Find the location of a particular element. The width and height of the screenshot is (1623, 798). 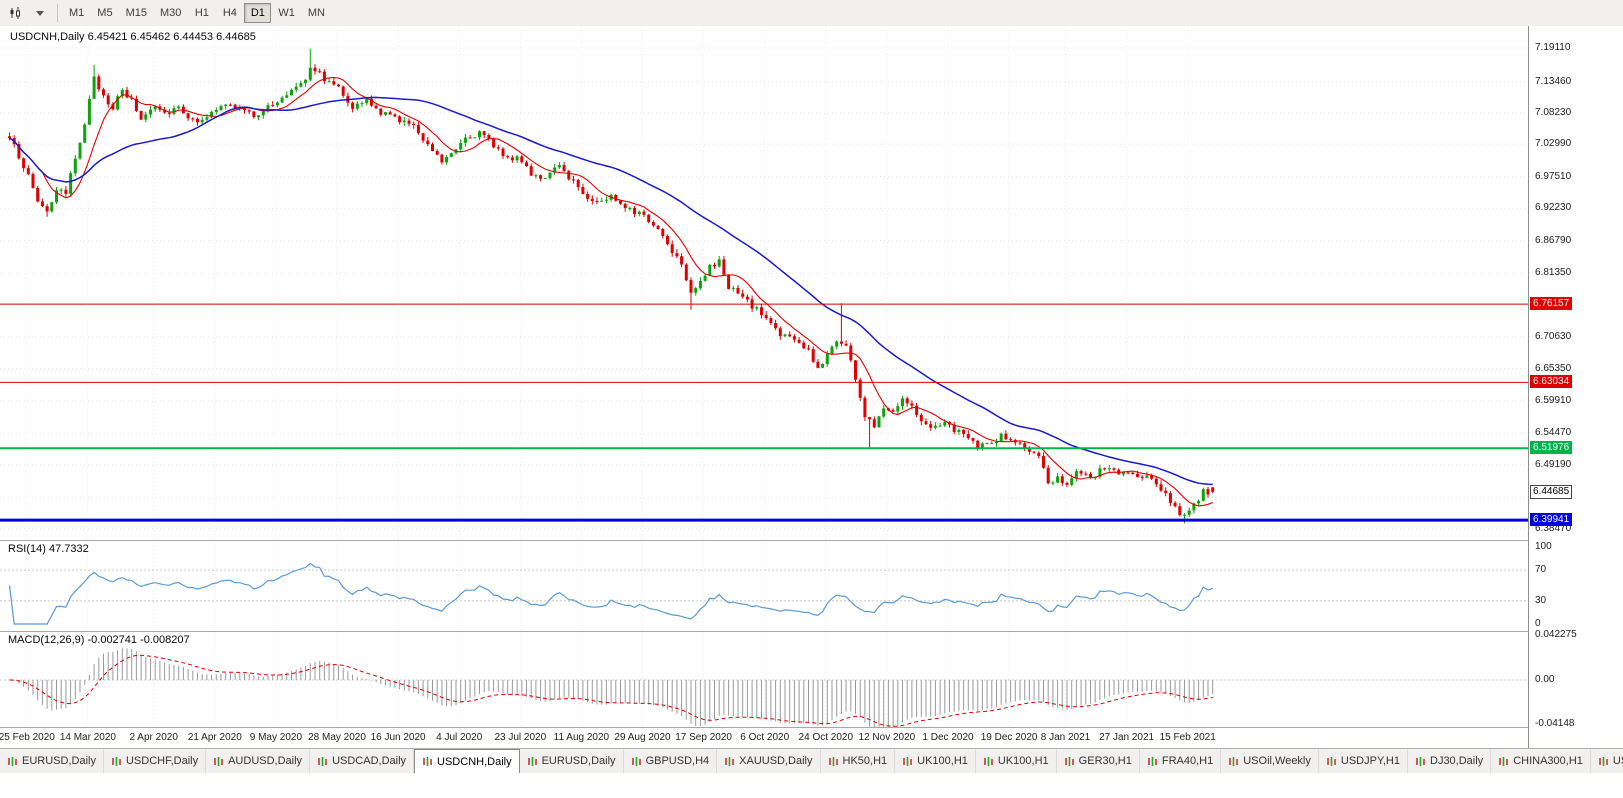

chart-tab-usdcnh-h1: USDCNH,H1 is located at coordinates (1607, 761).